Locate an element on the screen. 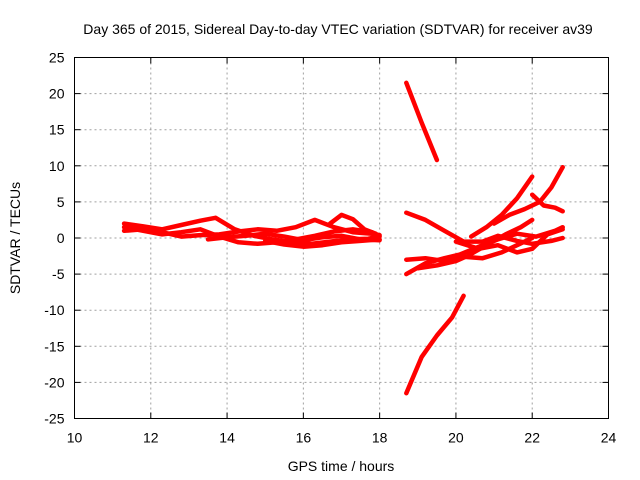  y-axis-tick-labels: 25 20 15 10 5 0 -5 -10 -15 -20 -25 is located at coordinates (54, 238).